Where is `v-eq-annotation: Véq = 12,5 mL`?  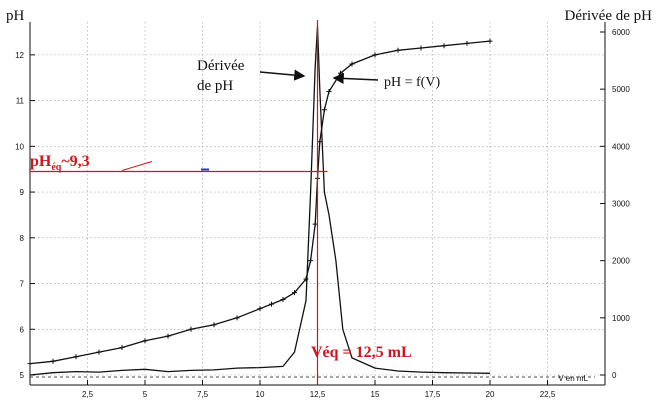
v-eq-annotation: Véq = 12,5 mL is located at coordinates (361, 352).